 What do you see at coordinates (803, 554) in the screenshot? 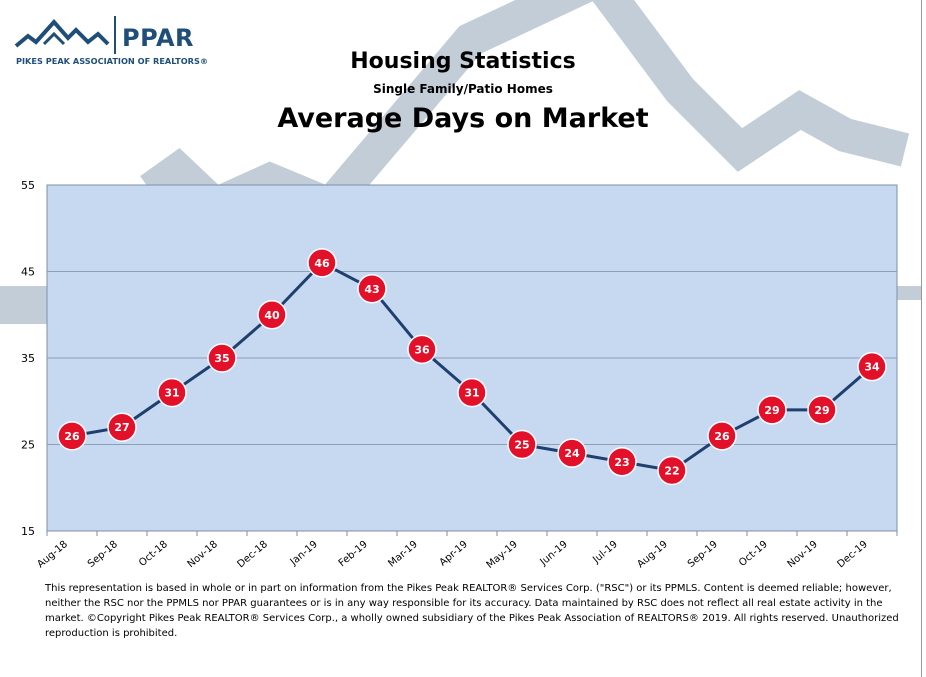
I see `x-tick-label: Nov-19` at bounding box center [803, 554].